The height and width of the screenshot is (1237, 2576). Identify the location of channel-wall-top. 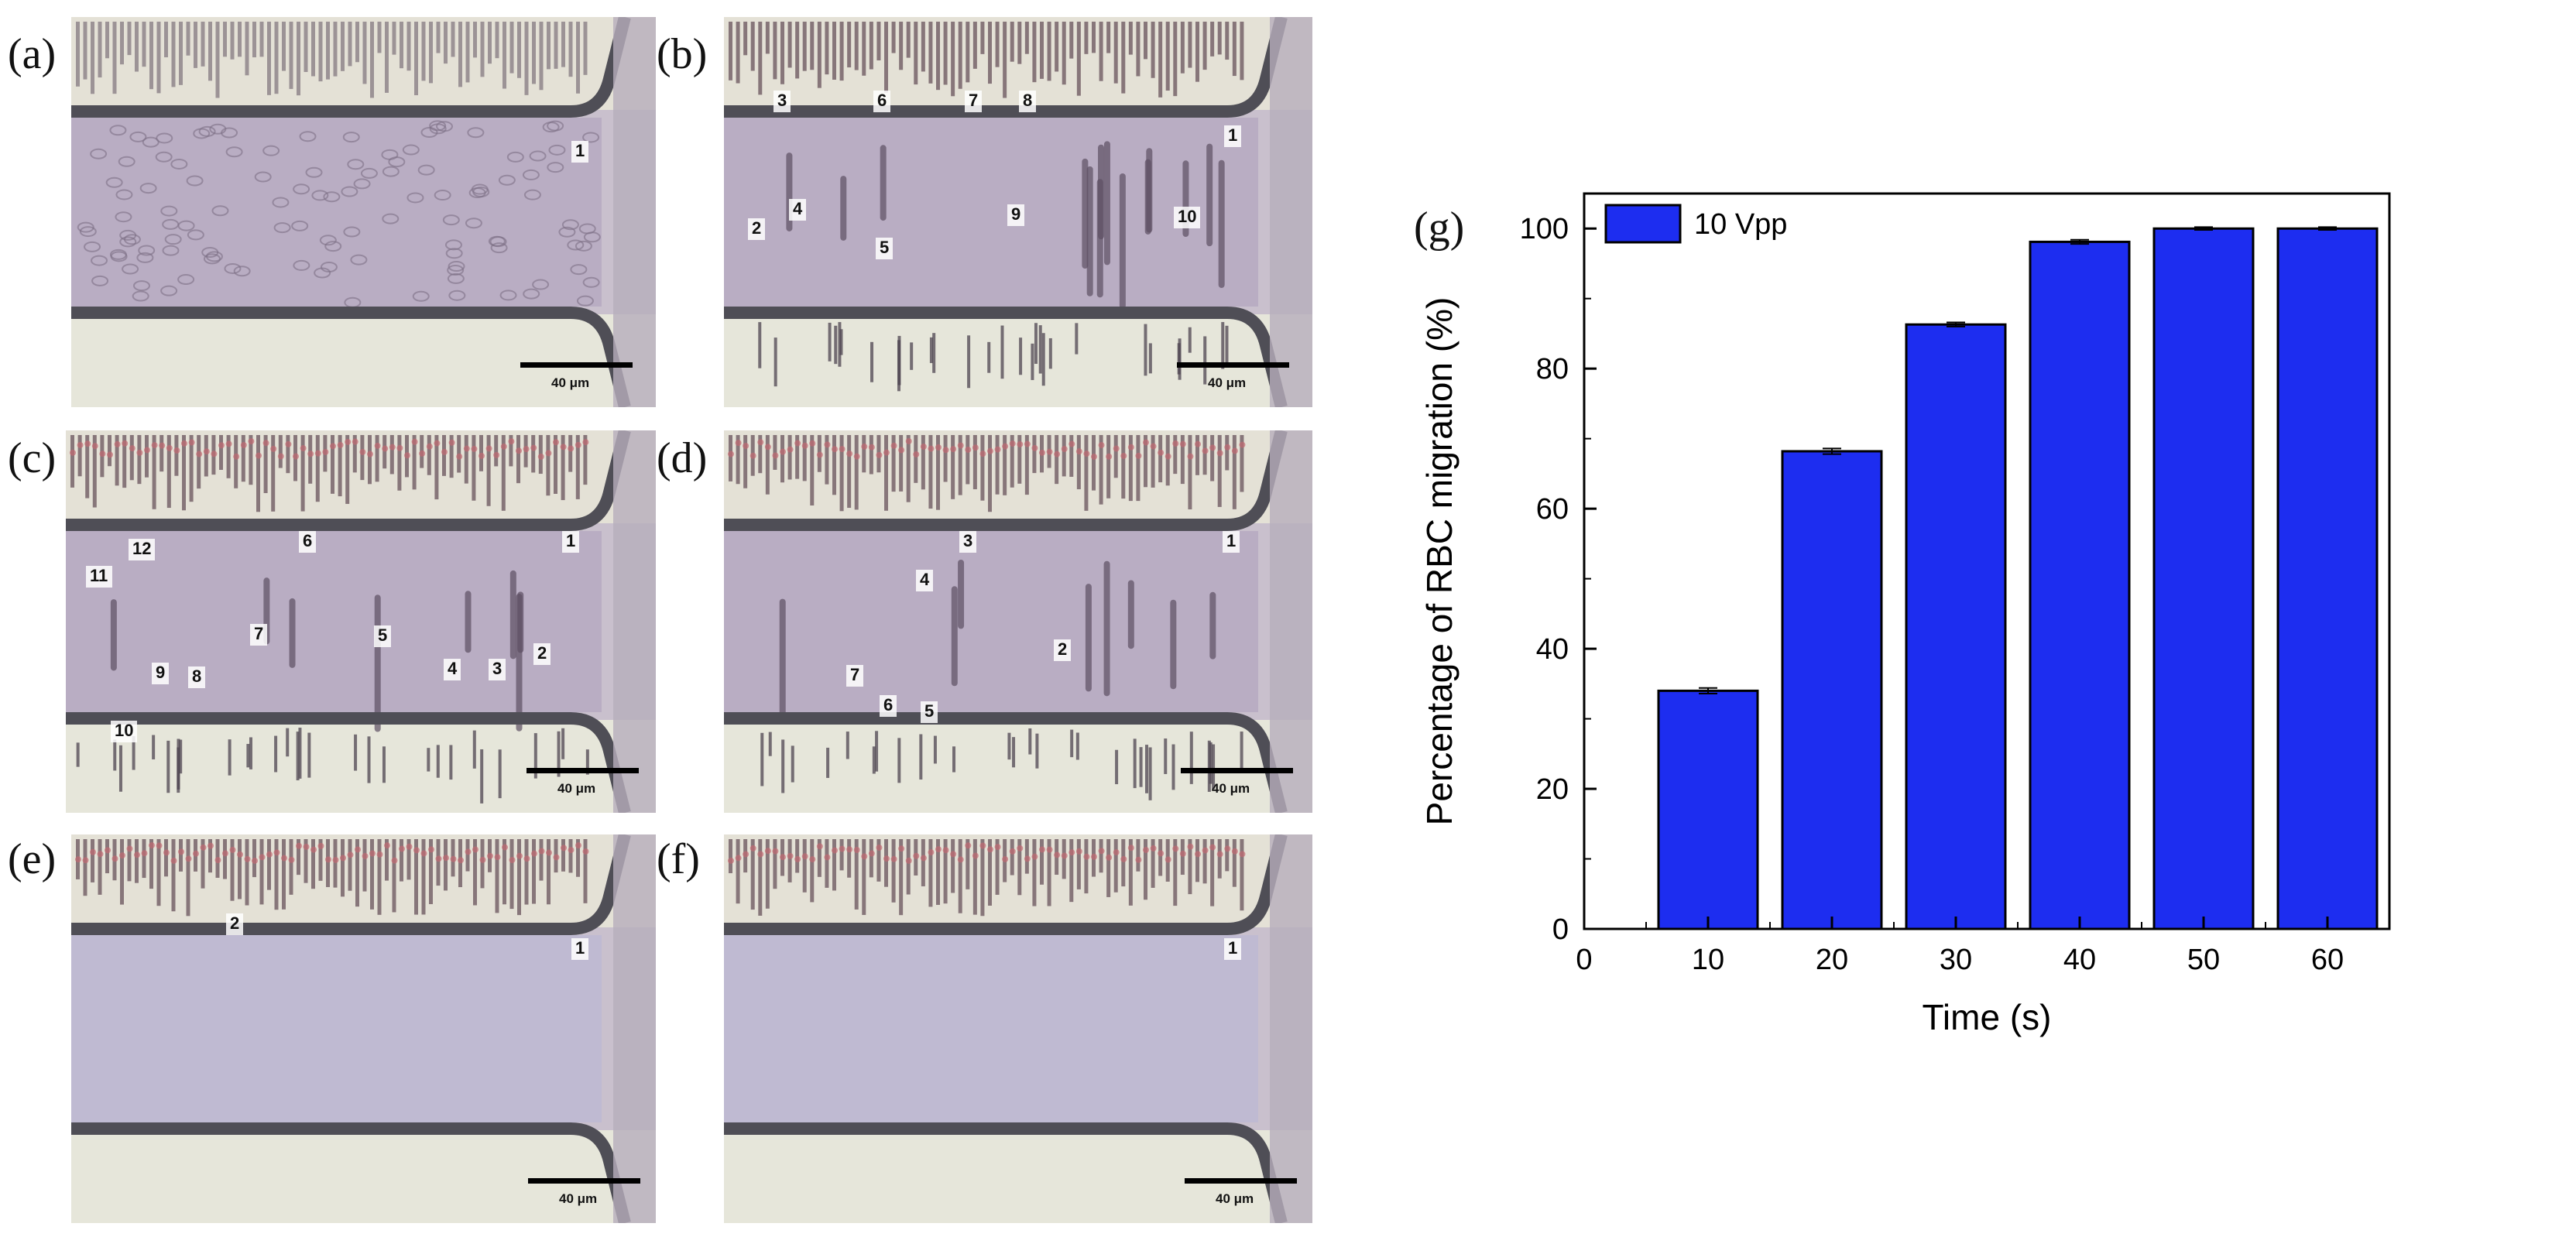
(1006, 884).